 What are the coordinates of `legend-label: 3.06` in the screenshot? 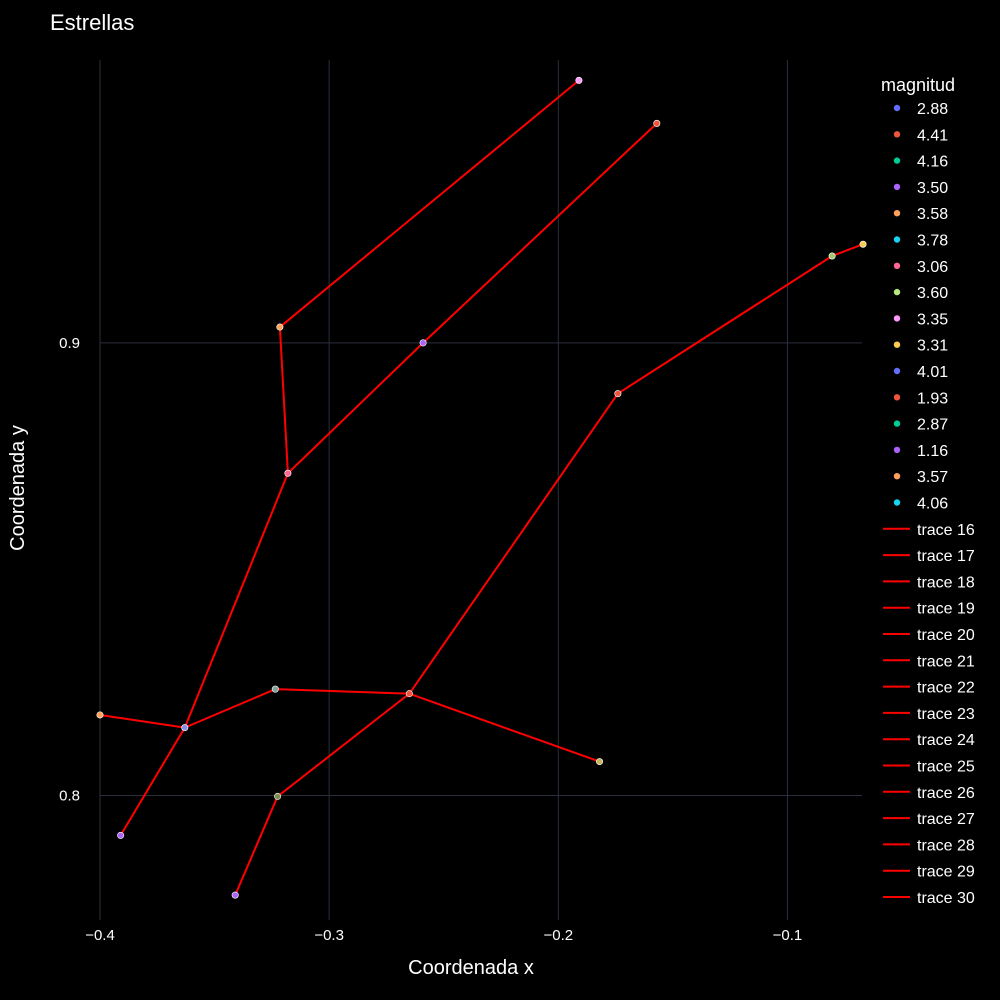 It's located at (932, 267).